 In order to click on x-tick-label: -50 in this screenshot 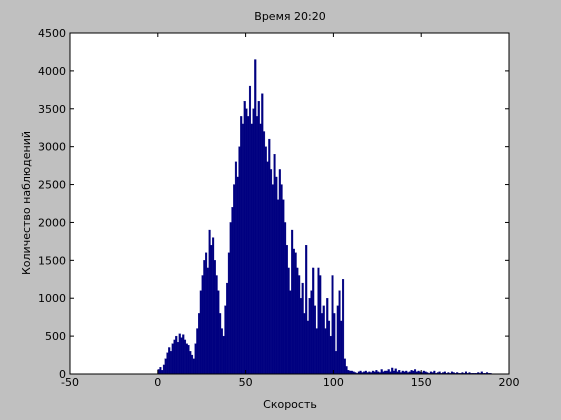, I will do `click(70, 382)`.